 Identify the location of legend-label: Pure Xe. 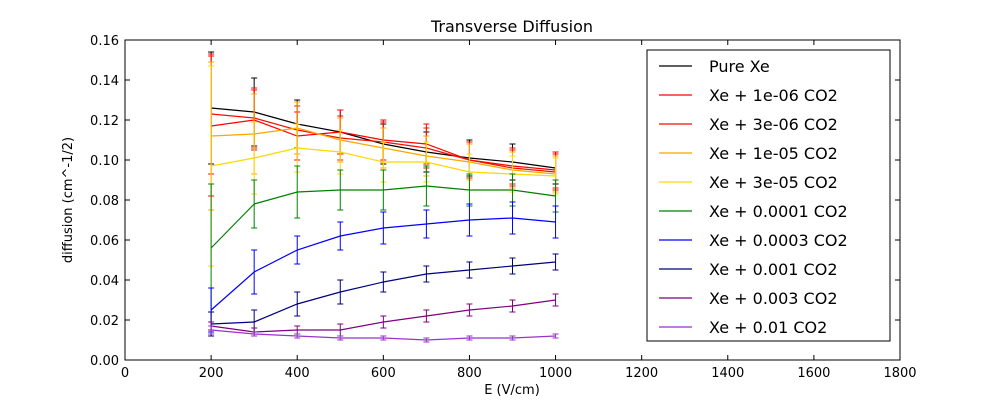
(739, 66).